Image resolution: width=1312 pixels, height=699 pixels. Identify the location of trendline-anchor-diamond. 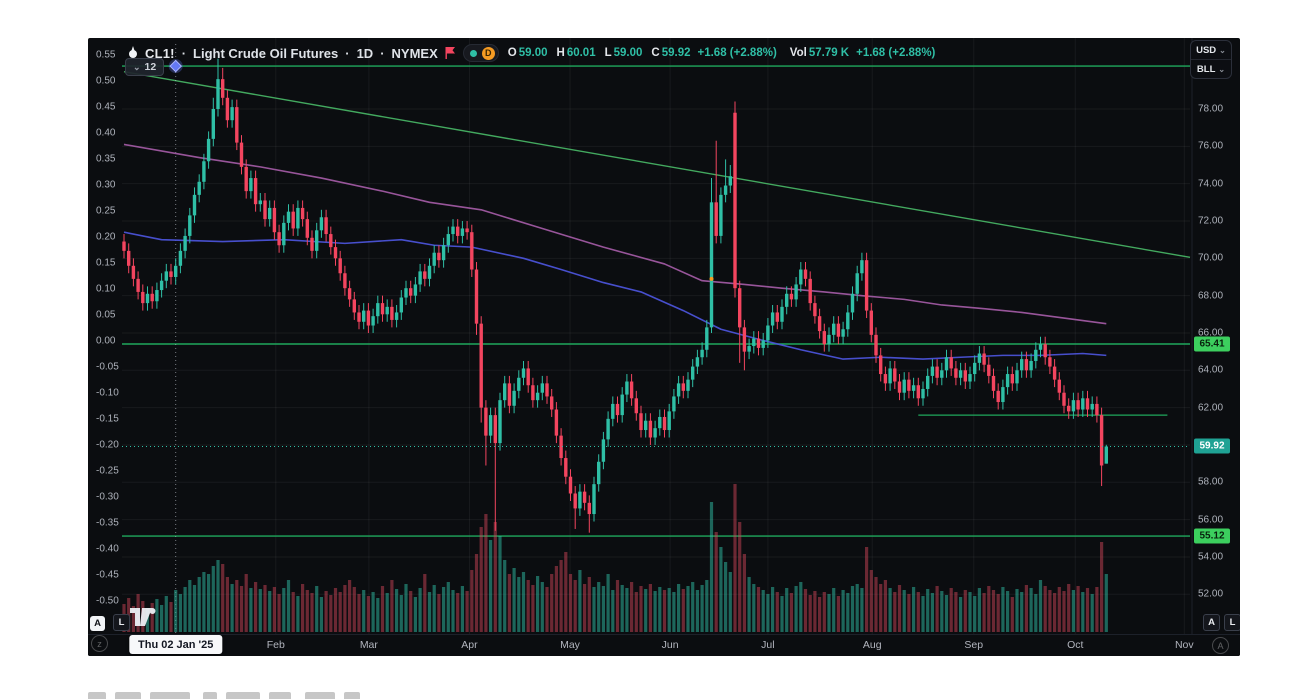
(176, 66).